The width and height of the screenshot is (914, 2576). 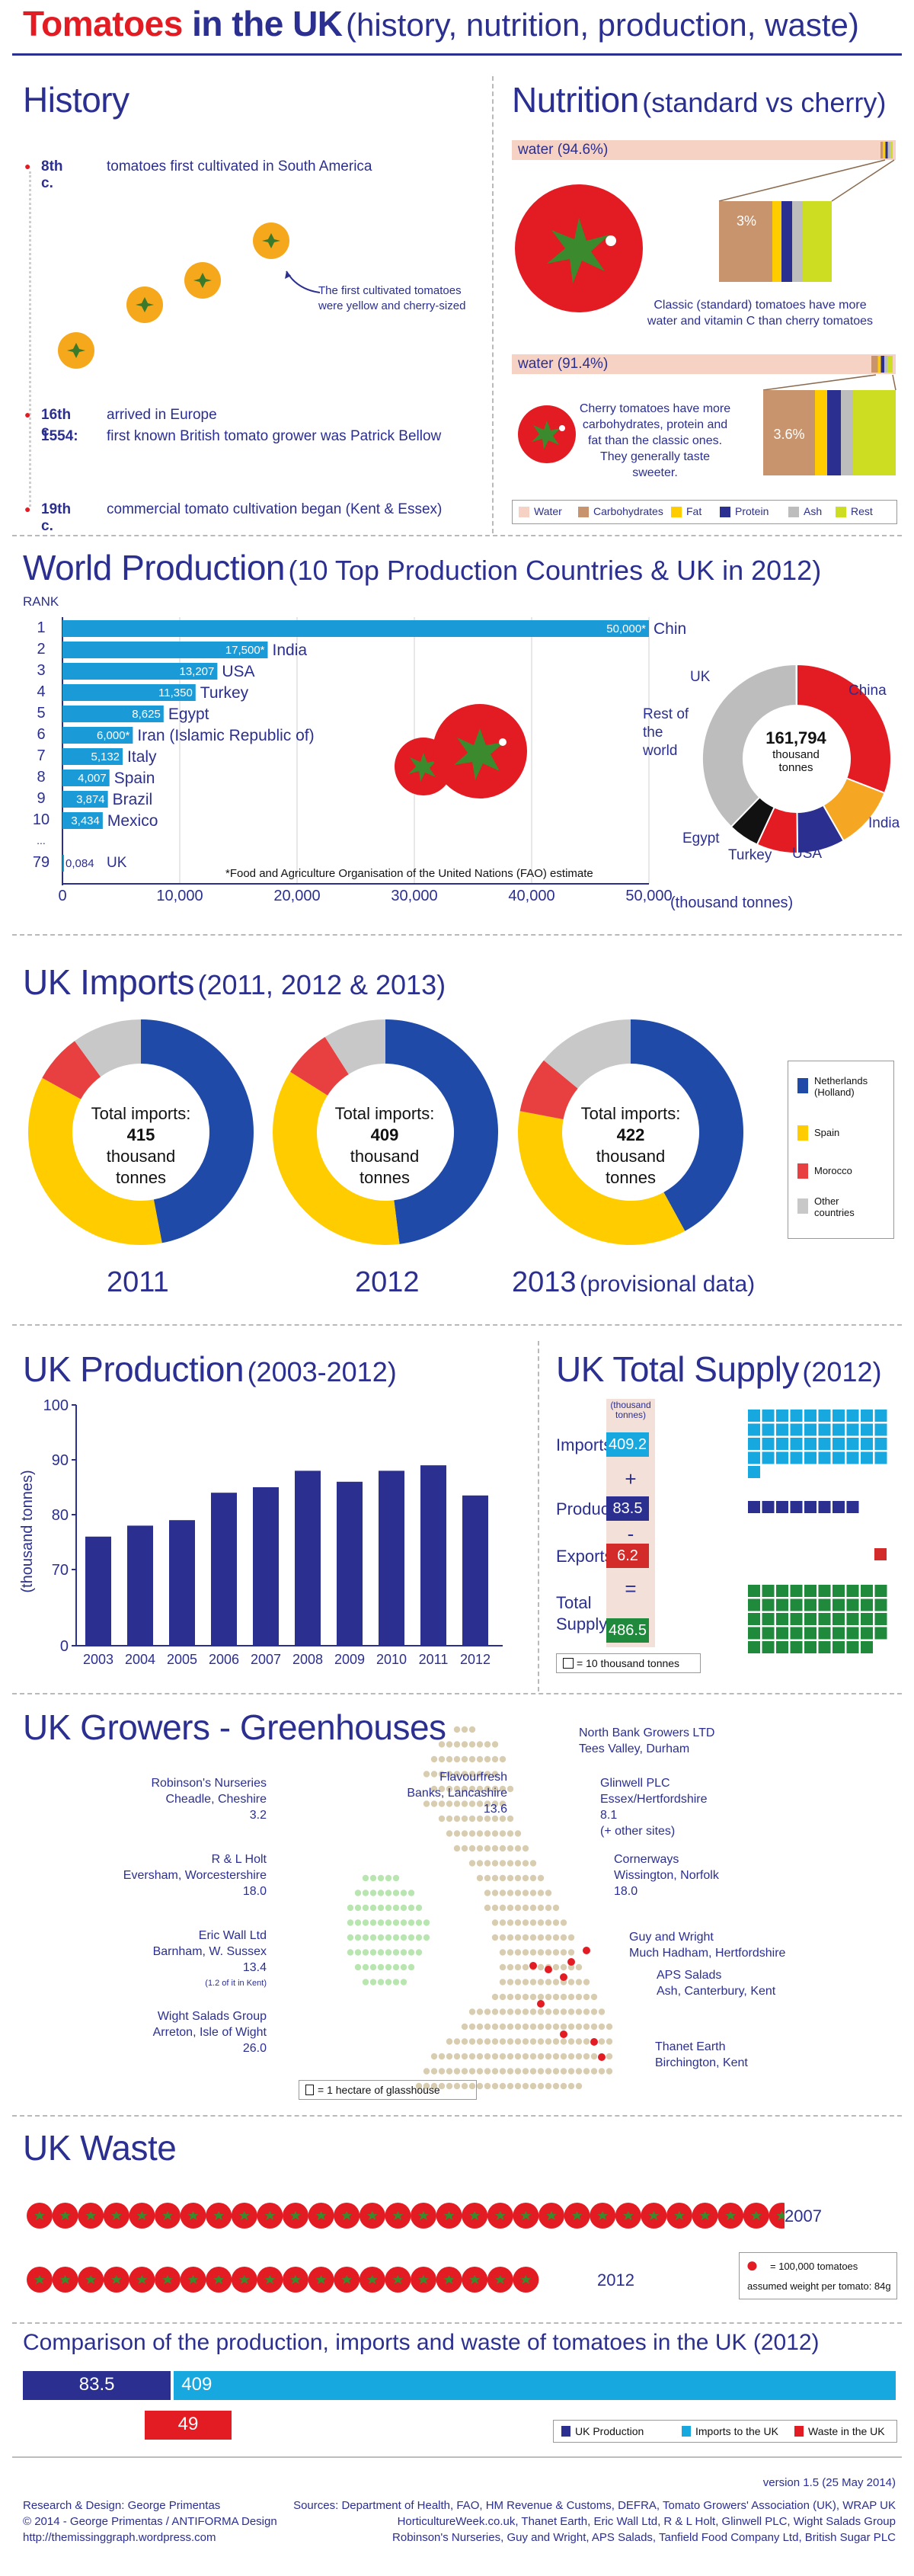 What do you see at coordinates (56, 1405) in the screenshot?
I see `y-tick-label: 100` at bounding box center [56, 1405].